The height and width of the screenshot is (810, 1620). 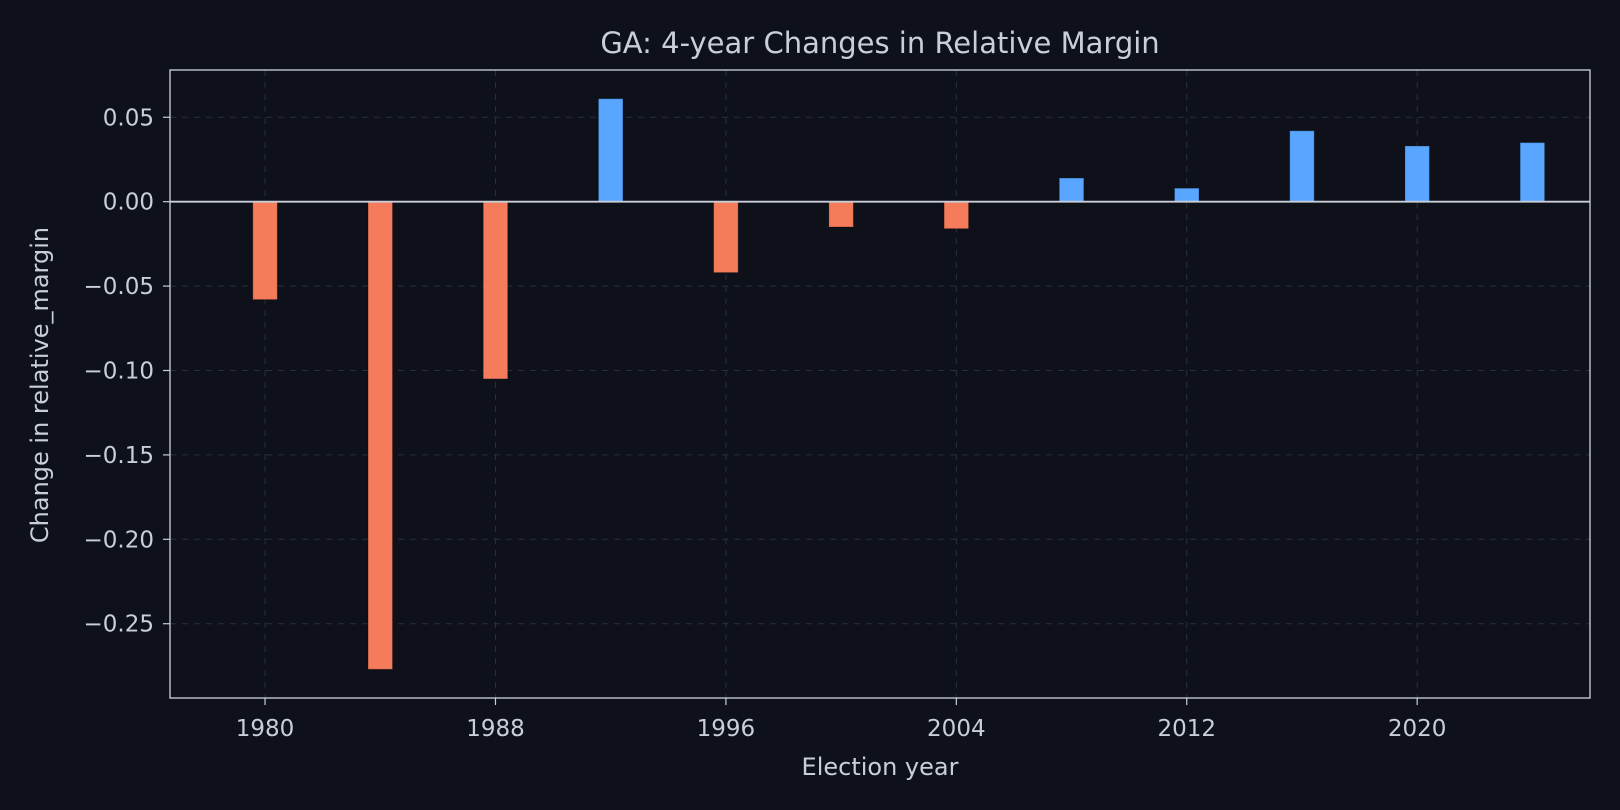 What do you see at coordinates (1417, 729) in the screenshot?
I see `x-tick-label: 2020` at bounding box center [1417, 729].